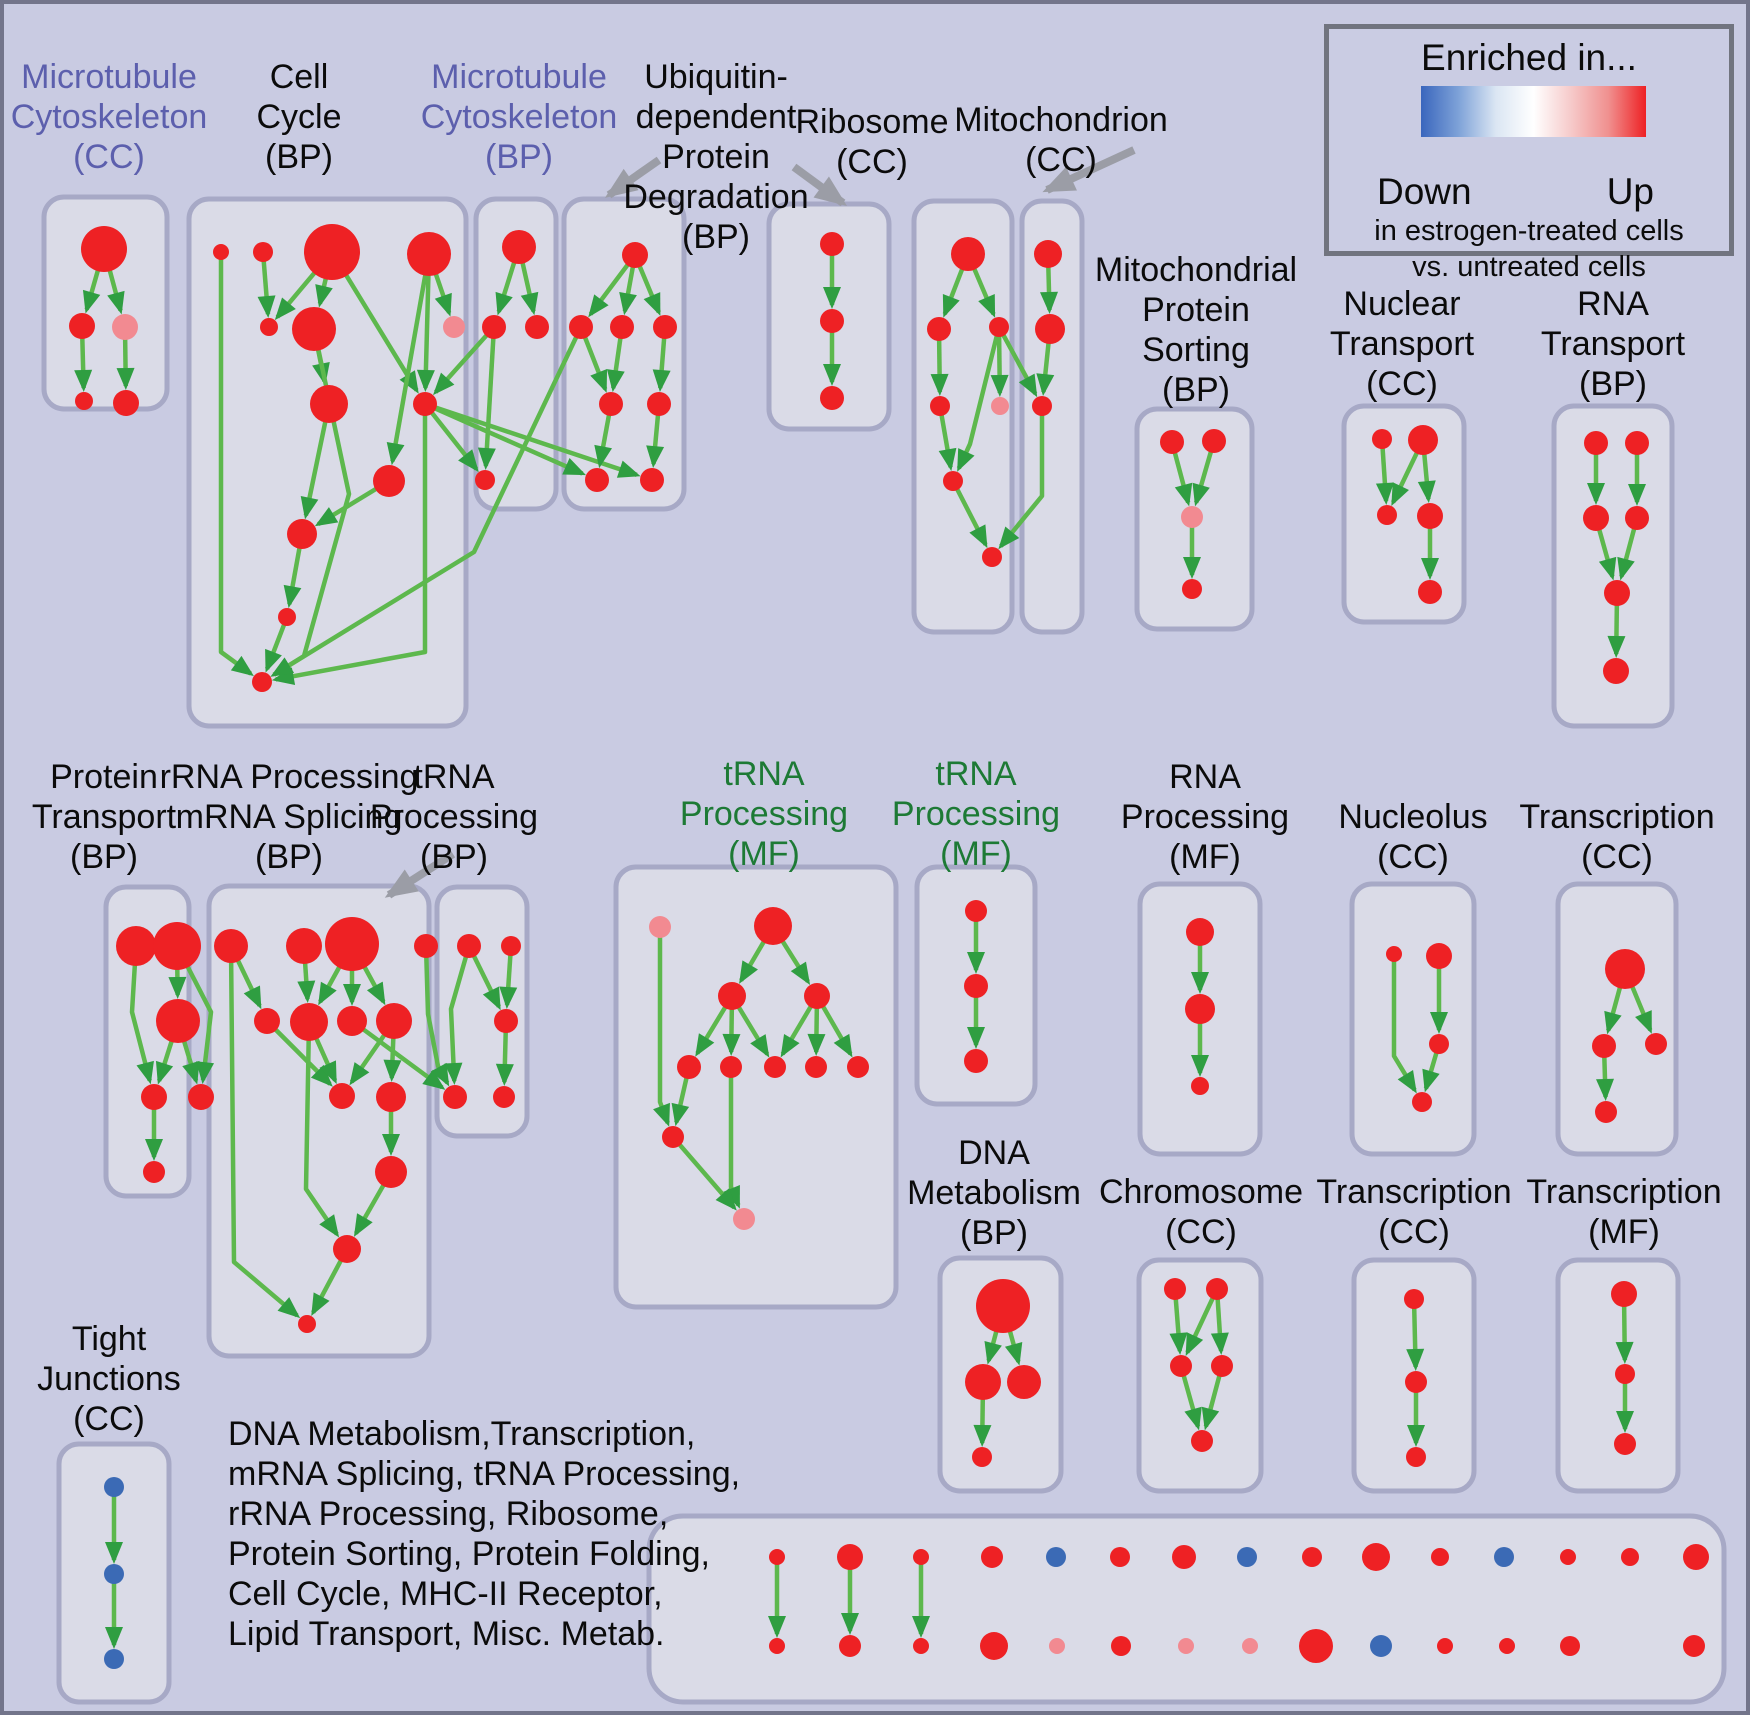 This screenshot has height=1715, width=1750. I want to click on cluster-label-transcription-mf: Transcription (MF), so click(1623, 1212).